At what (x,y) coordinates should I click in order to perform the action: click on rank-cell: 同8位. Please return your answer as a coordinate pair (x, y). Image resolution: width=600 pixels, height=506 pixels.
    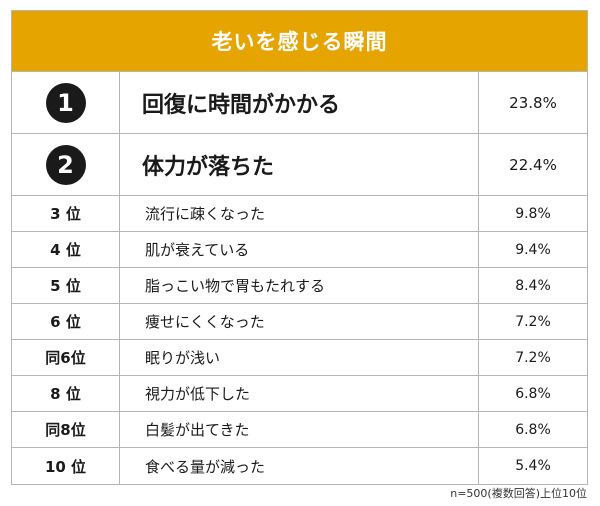
    Looking at the image, I should click on (66, 429).